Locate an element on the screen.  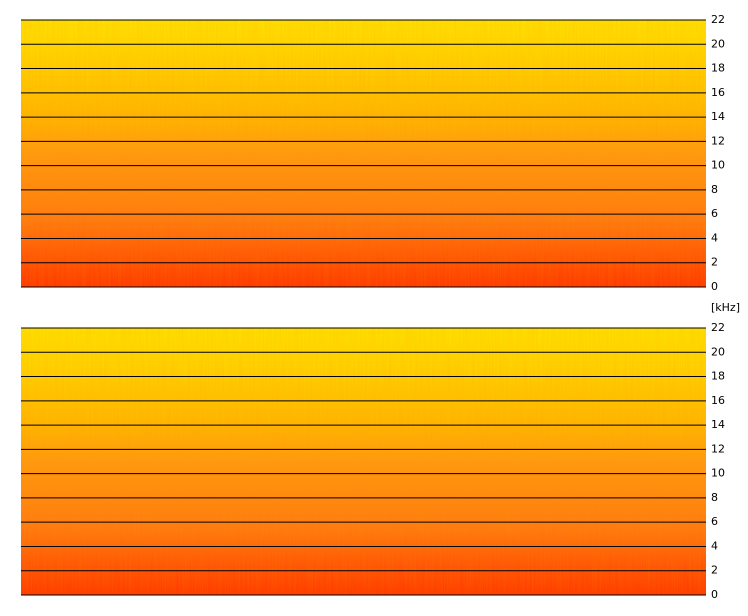
y-axis-unit: [kHz] is located at coordinates (725, 307).